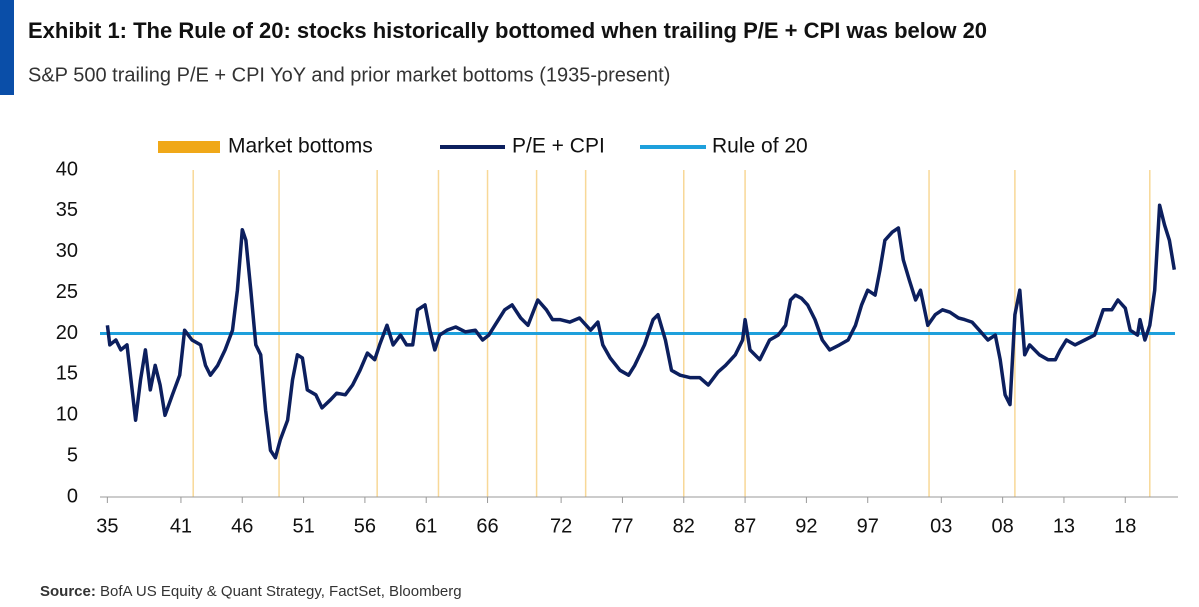  Describe the element at coordinates (67, 251) in the screenshot. I see `y-tick-label: 30` at that location.